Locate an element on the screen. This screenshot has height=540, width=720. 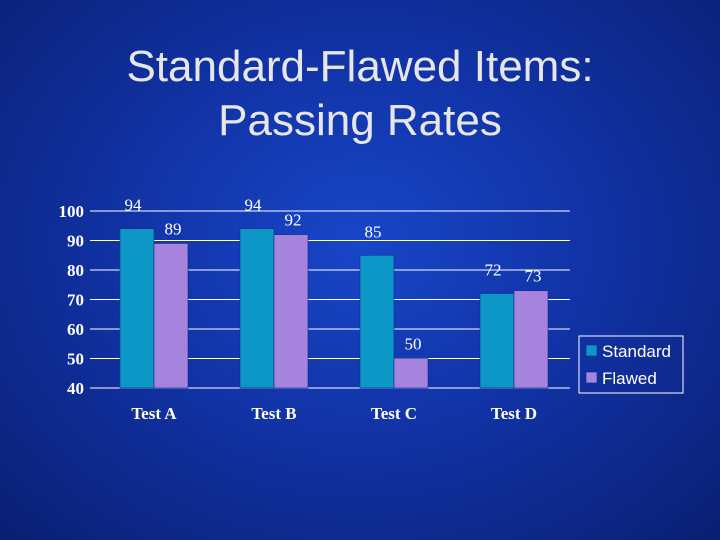
legend-swatch-standard is located at coordinates (591, 350).